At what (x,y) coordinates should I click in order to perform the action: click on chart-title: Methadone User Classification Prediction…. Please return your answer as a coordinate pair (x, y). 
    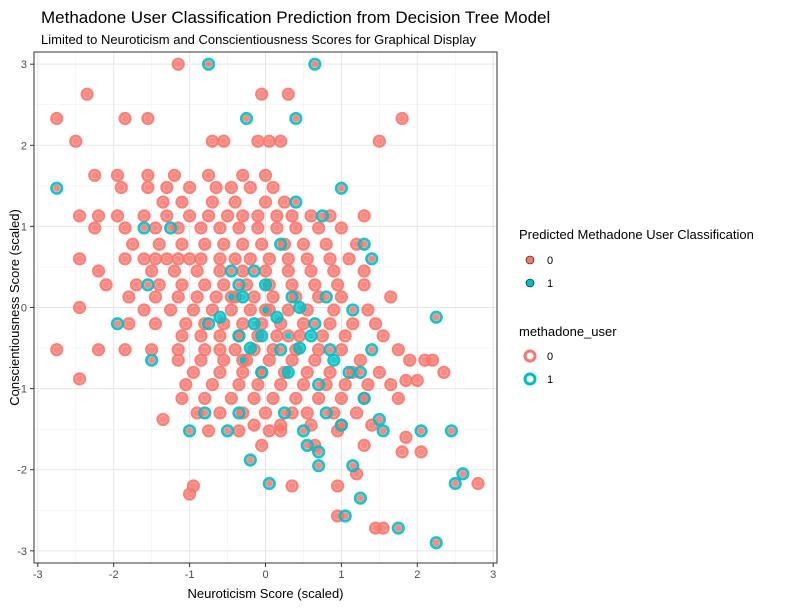
    Looking at the image, I should click on (295, 17).